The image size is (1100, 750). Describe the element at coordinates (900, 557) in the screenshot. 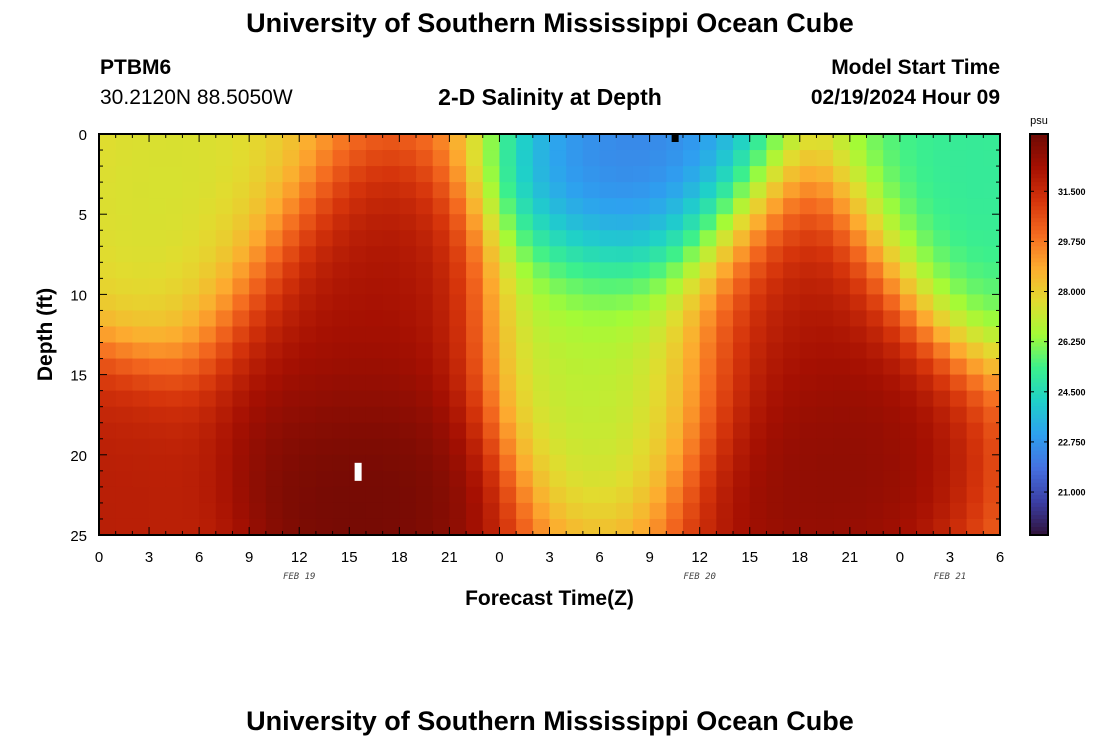

I see `x-tick-label: 0` at that location.